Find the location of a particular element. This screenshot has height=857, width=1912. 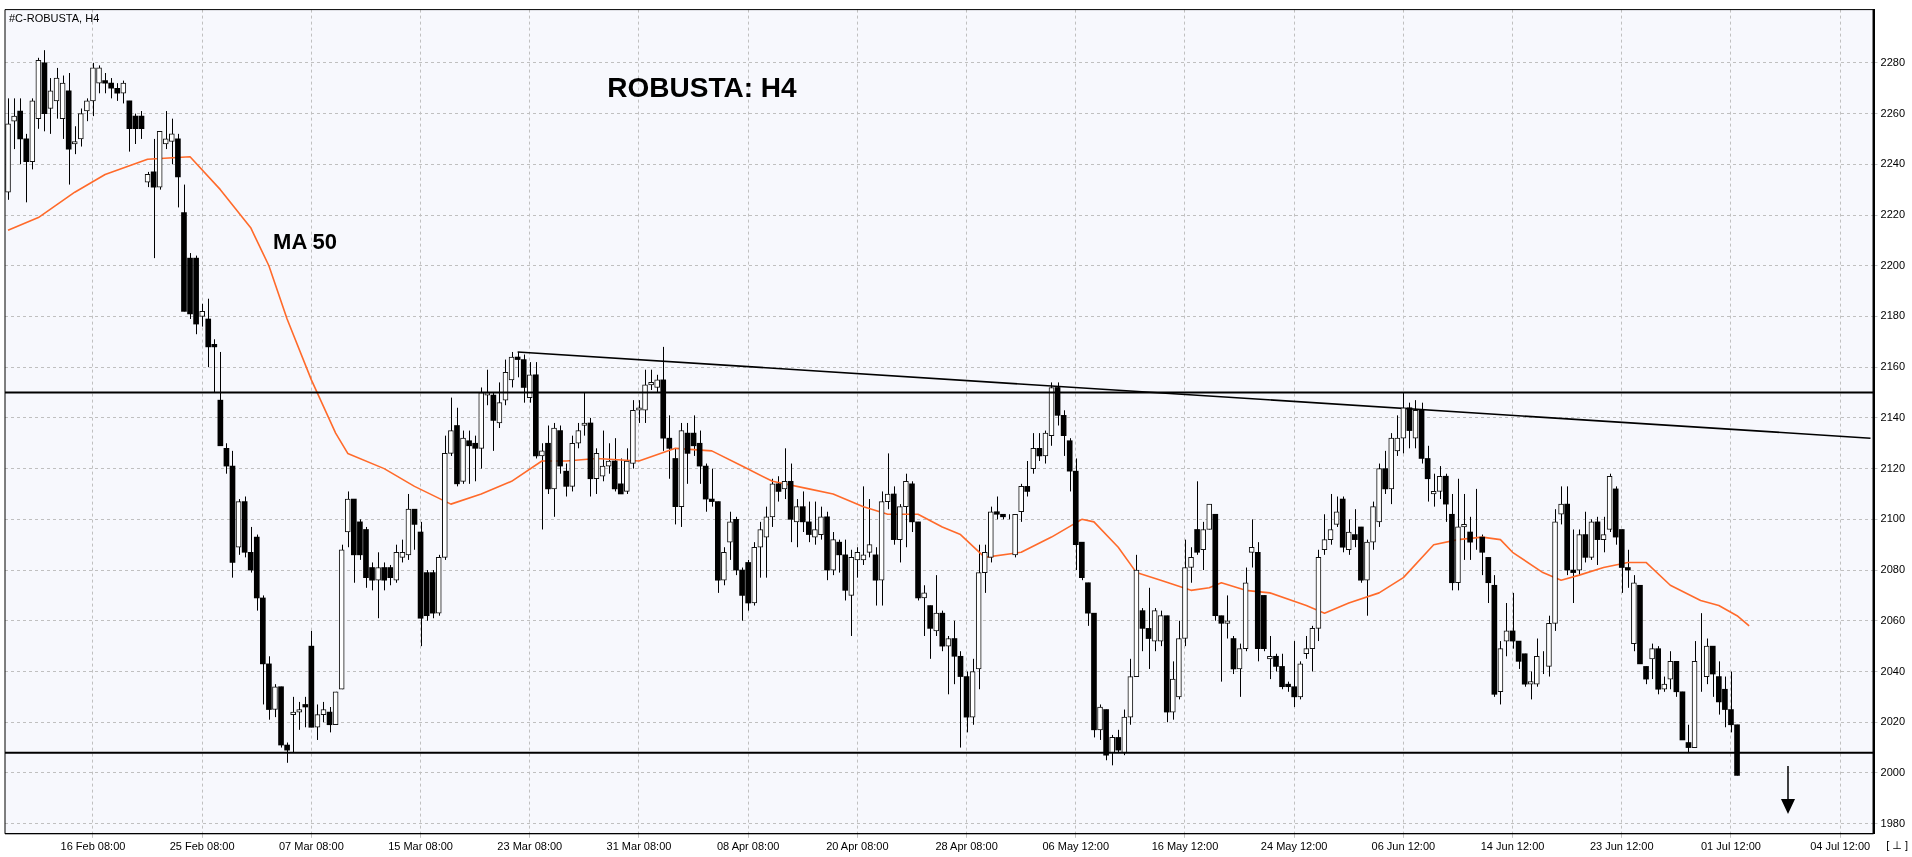

y-tick-label: 2000 is located at coordinates (1893, 771).